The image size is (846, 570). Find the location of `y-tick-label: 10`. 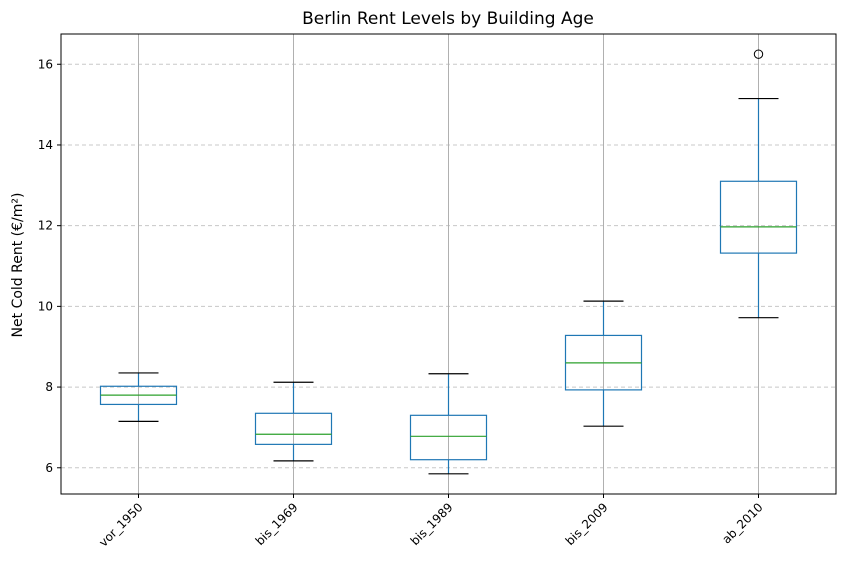

y-tick-label: 10 is located at coordinates (45, 306).